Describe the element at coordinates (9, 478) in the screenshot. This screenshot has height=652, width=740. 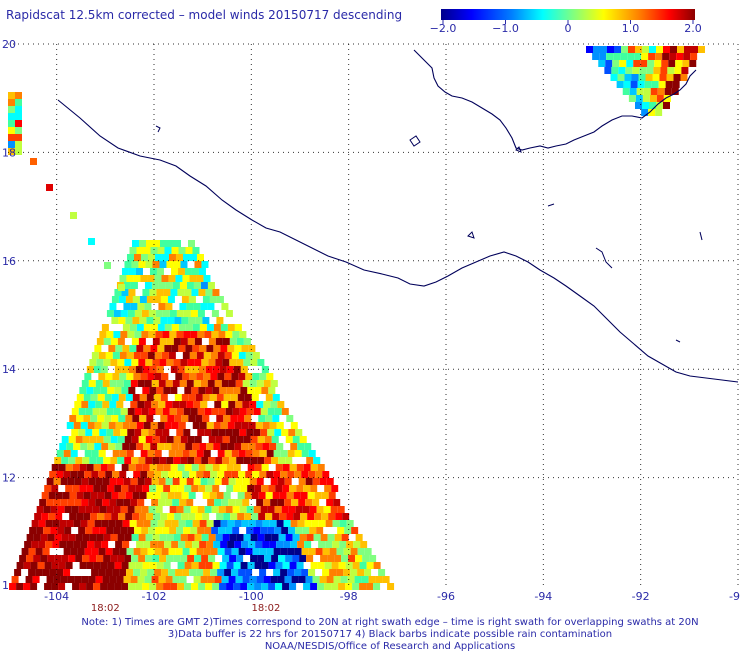
I see `latitude-tick-label: 12` at that location.